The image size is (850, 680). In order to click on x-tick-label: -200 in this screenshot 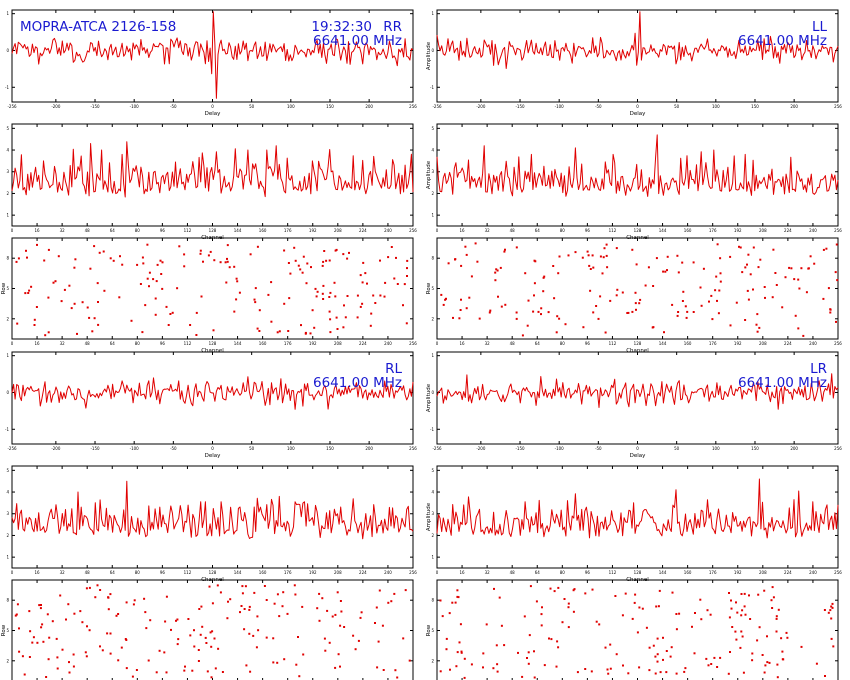, I will do `click(56, 448)`.